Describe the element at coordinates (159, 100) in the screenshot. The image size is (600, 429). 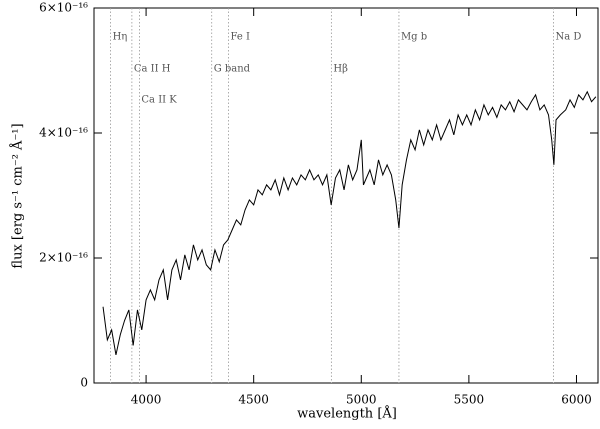
I see `feature-label: Ca II K` at that location.